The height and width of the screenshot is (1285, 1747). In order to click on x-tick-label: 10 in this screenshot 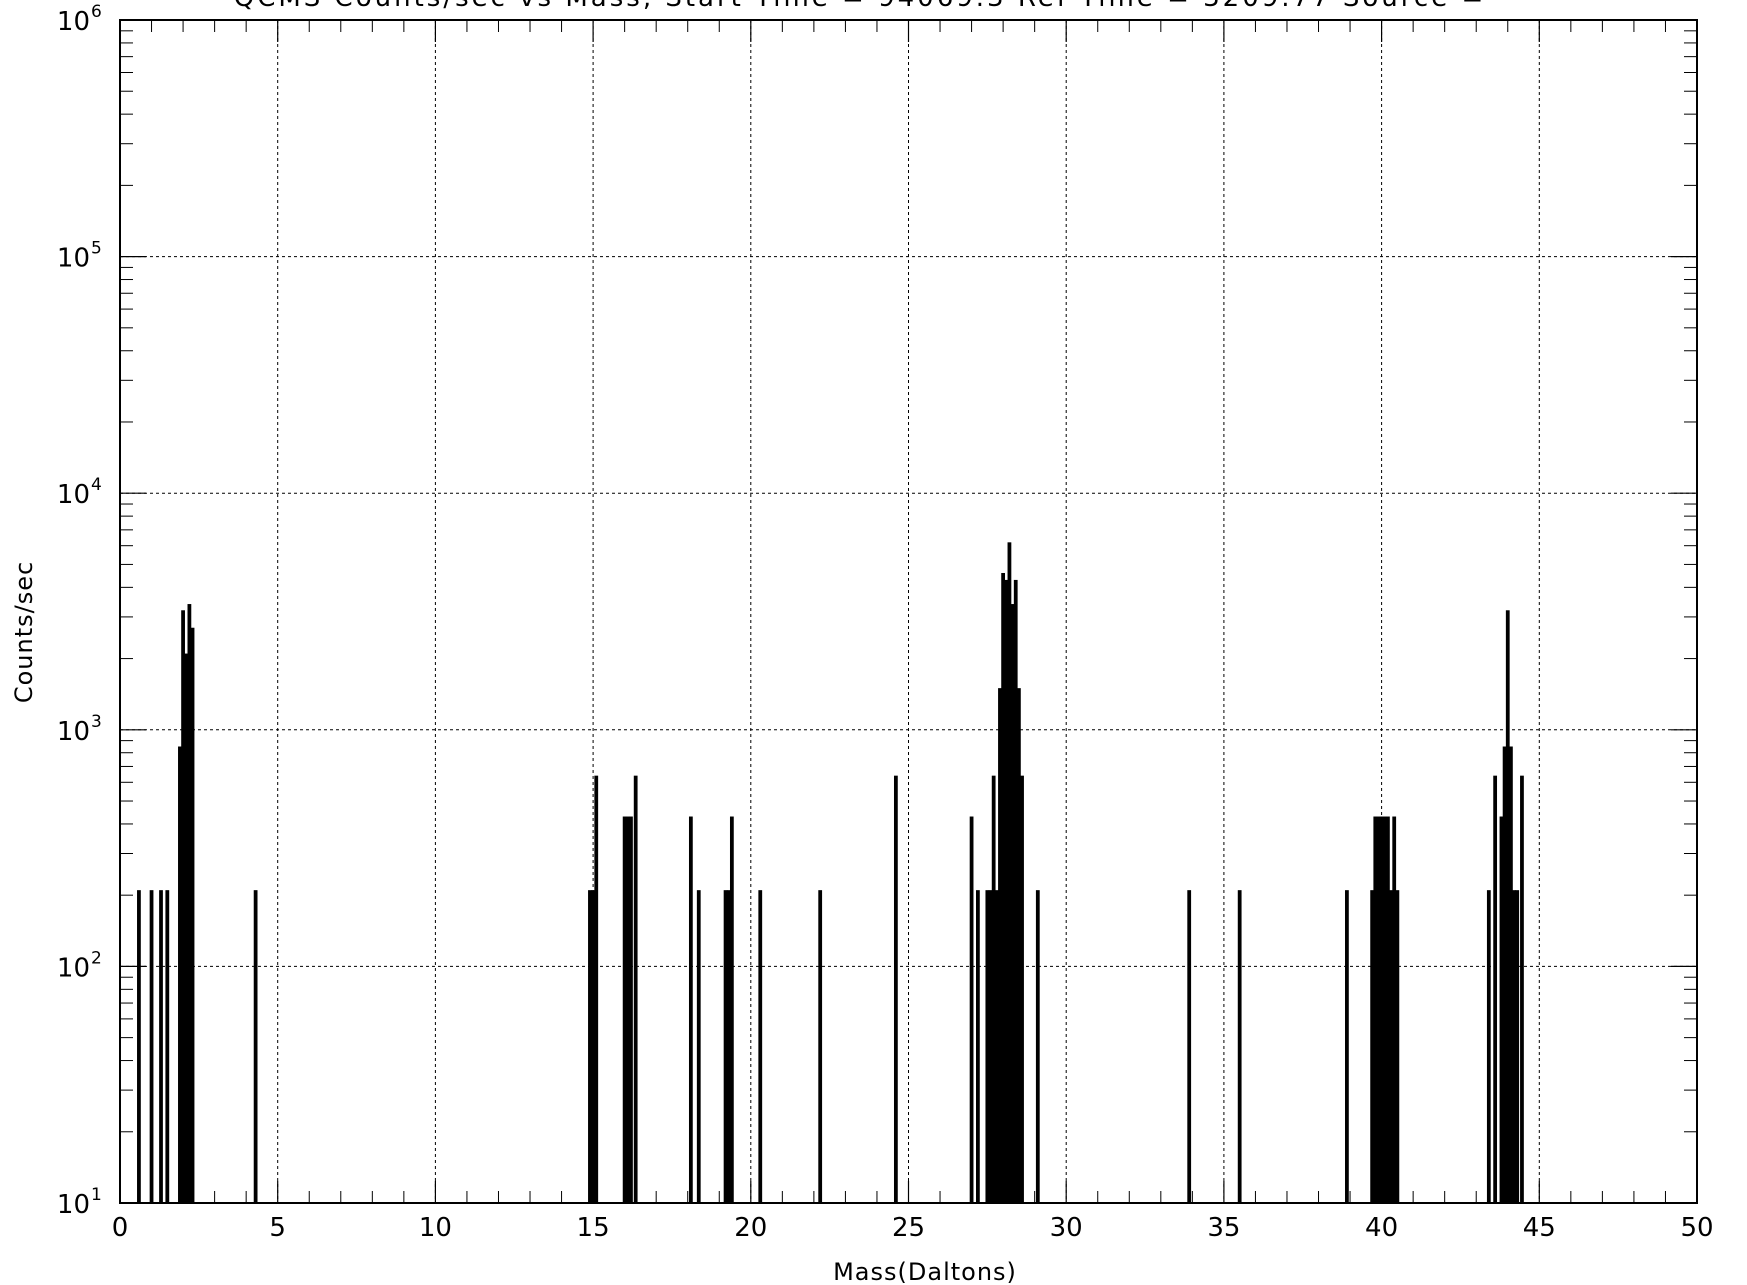, I will do `click(435, 1228)`.